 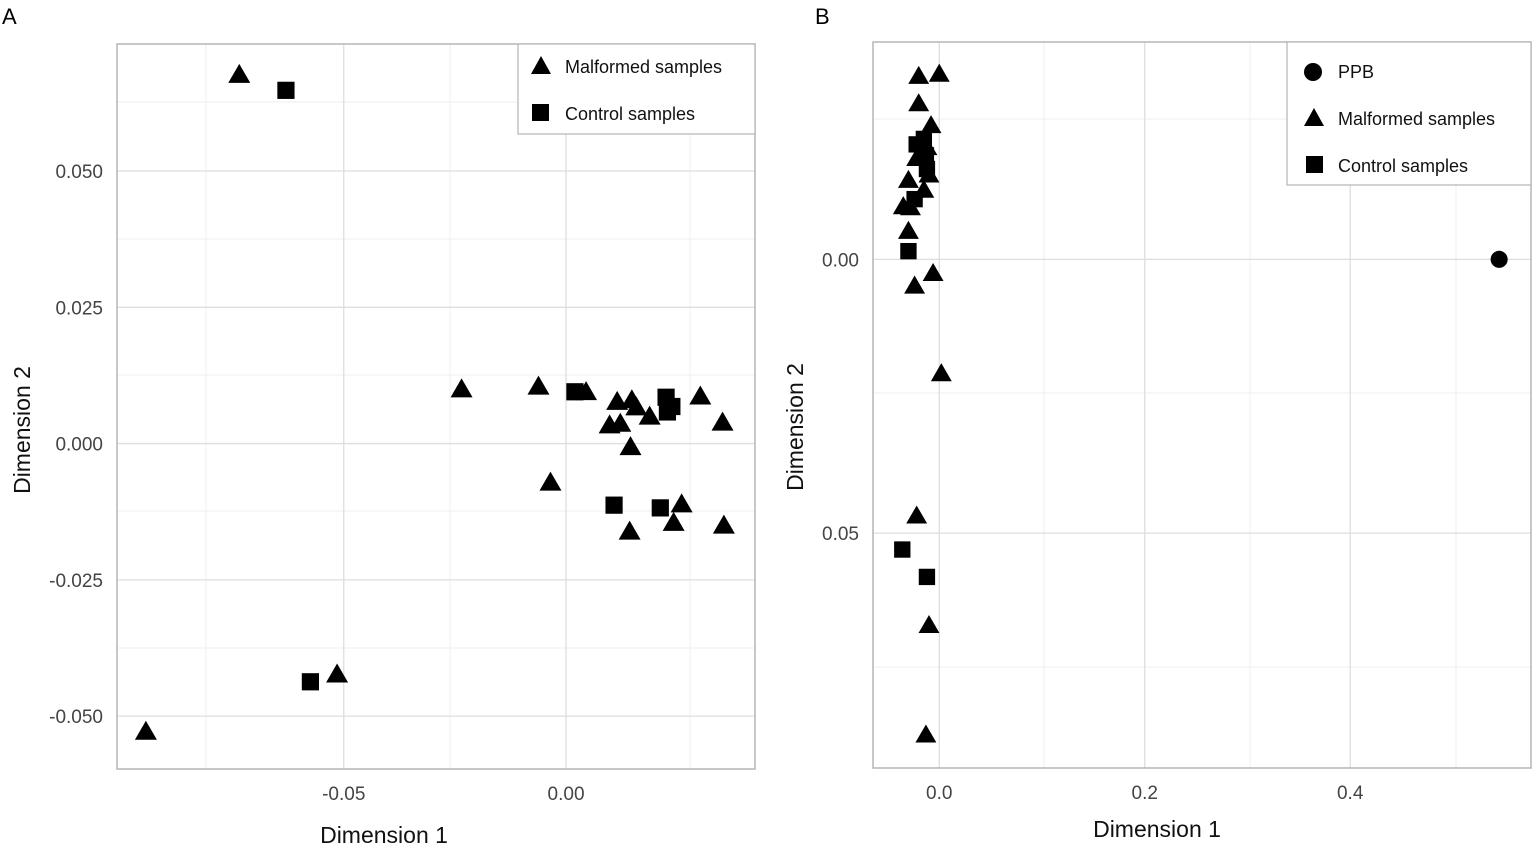 I want to click on panel-b-legend-label-malformed: Malformed samples, so click(x=1416, y=119).